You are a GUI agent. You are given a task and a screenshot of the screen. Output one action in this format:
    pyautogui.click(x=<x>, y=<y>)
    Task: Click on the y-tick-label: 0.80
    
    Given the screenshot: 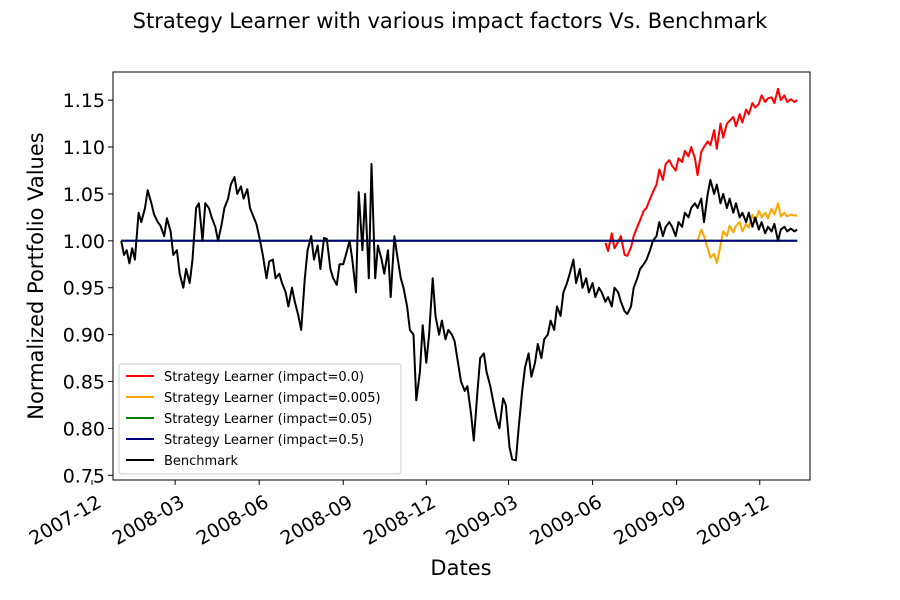 What is the action you would take?
    pyautogui.click(x=84, y=429)
    